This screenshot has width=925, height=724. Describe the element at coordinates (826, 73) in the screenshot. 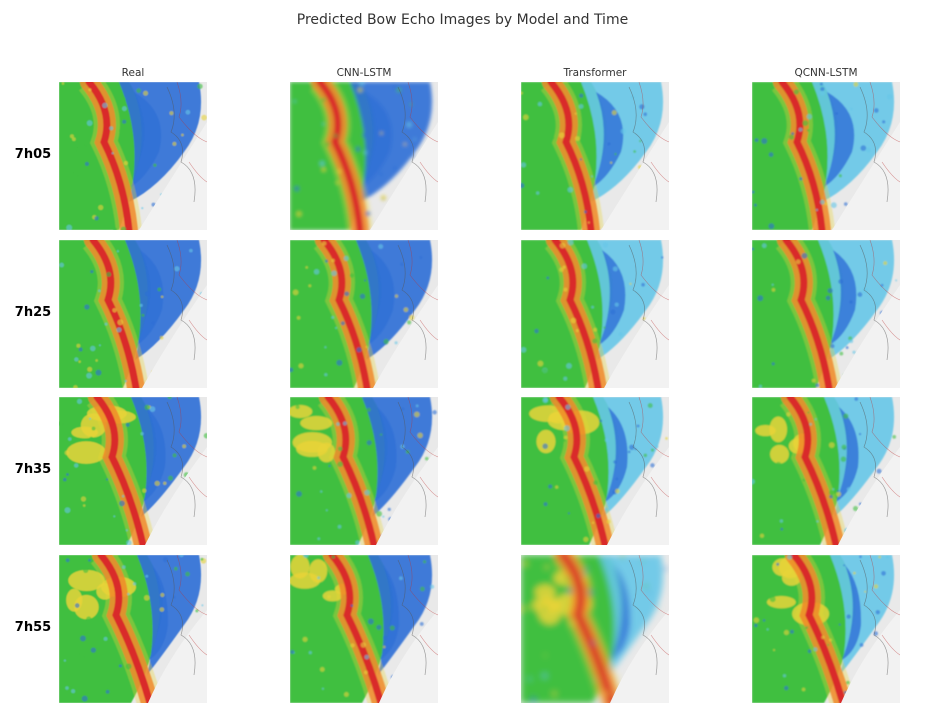

I see `column-label-qcnn-lstm: QCNN-LSTM` at that location.